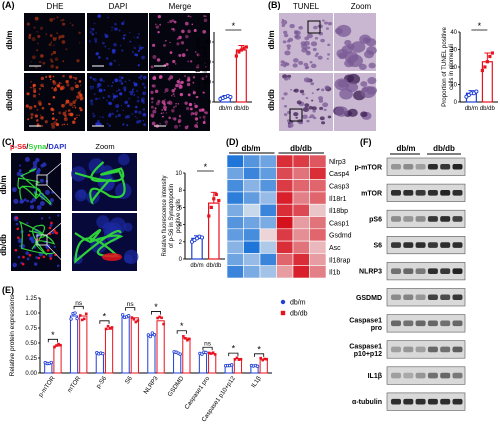  What do you see at coordinates (9, 100) in the screenshot?
I see `row-label-dbdb: db/db` at bounding box center [9, 100].